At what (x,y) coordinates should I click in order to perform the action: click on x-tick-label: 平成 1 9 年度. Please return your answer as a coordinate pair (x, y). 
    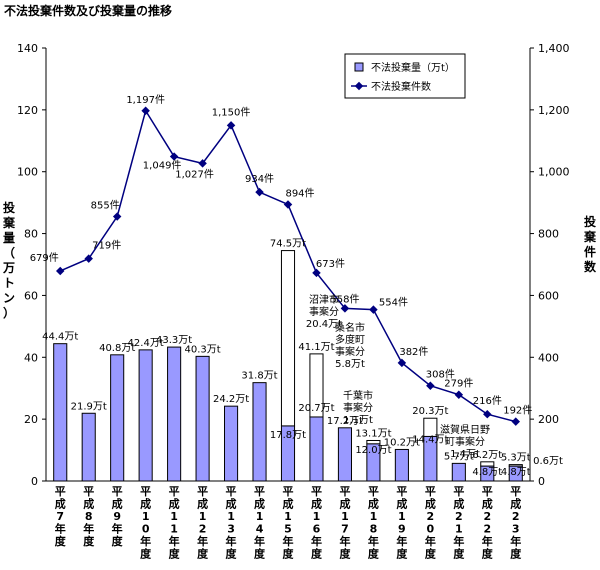
    Looking at the image, I should click on (402, 523).